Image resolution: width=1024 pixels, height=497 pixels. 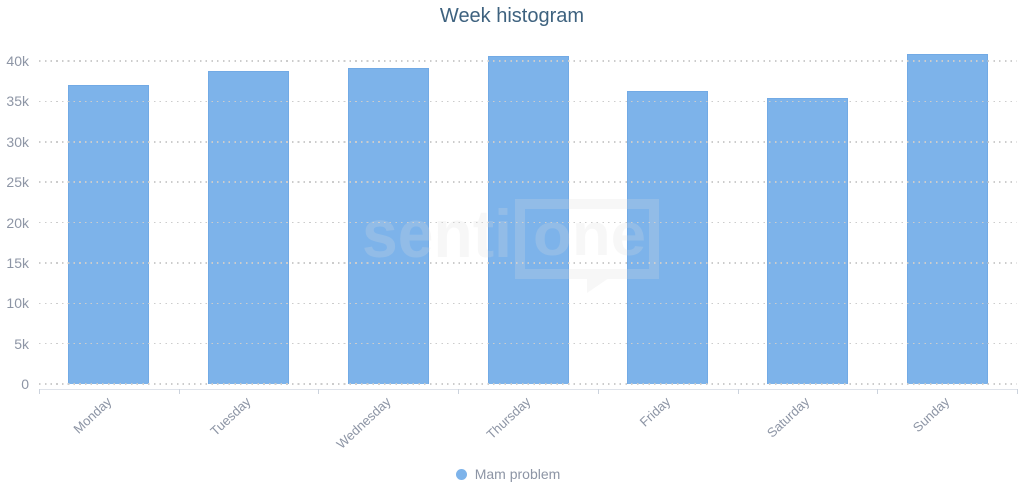 I want to click on y-axis-label-40k: 40k, so click(x=17, y=61).